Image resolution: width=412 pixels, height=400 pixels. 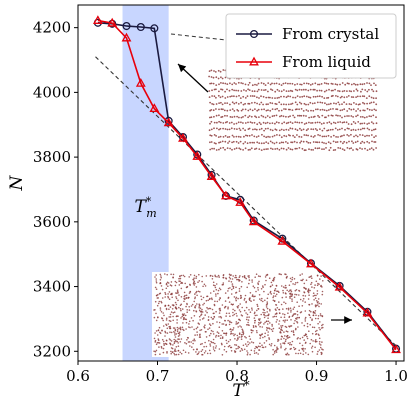 What do you see at coordinates (330, 34) in the screenshot?
I see `legend-label-0: From crystal` at bounding box center [330, 34].